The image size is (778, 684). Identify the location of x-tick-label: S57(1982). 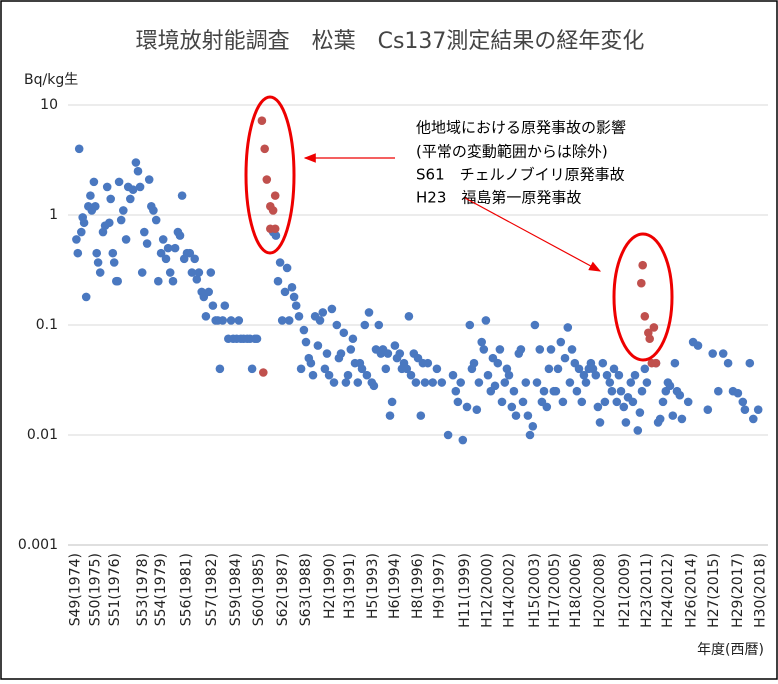
(212, 589).